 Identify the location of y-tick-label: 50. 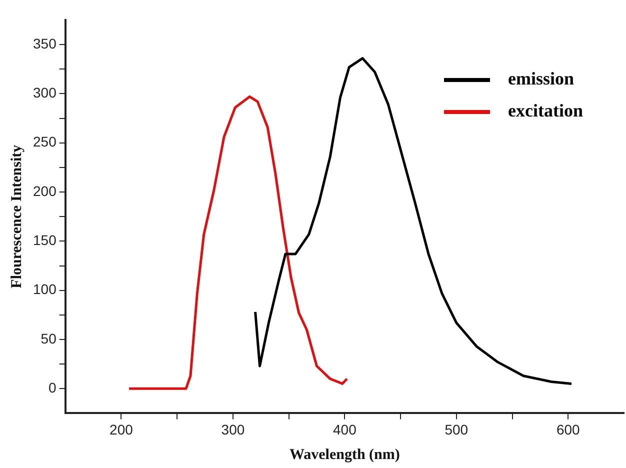
(48, 338).